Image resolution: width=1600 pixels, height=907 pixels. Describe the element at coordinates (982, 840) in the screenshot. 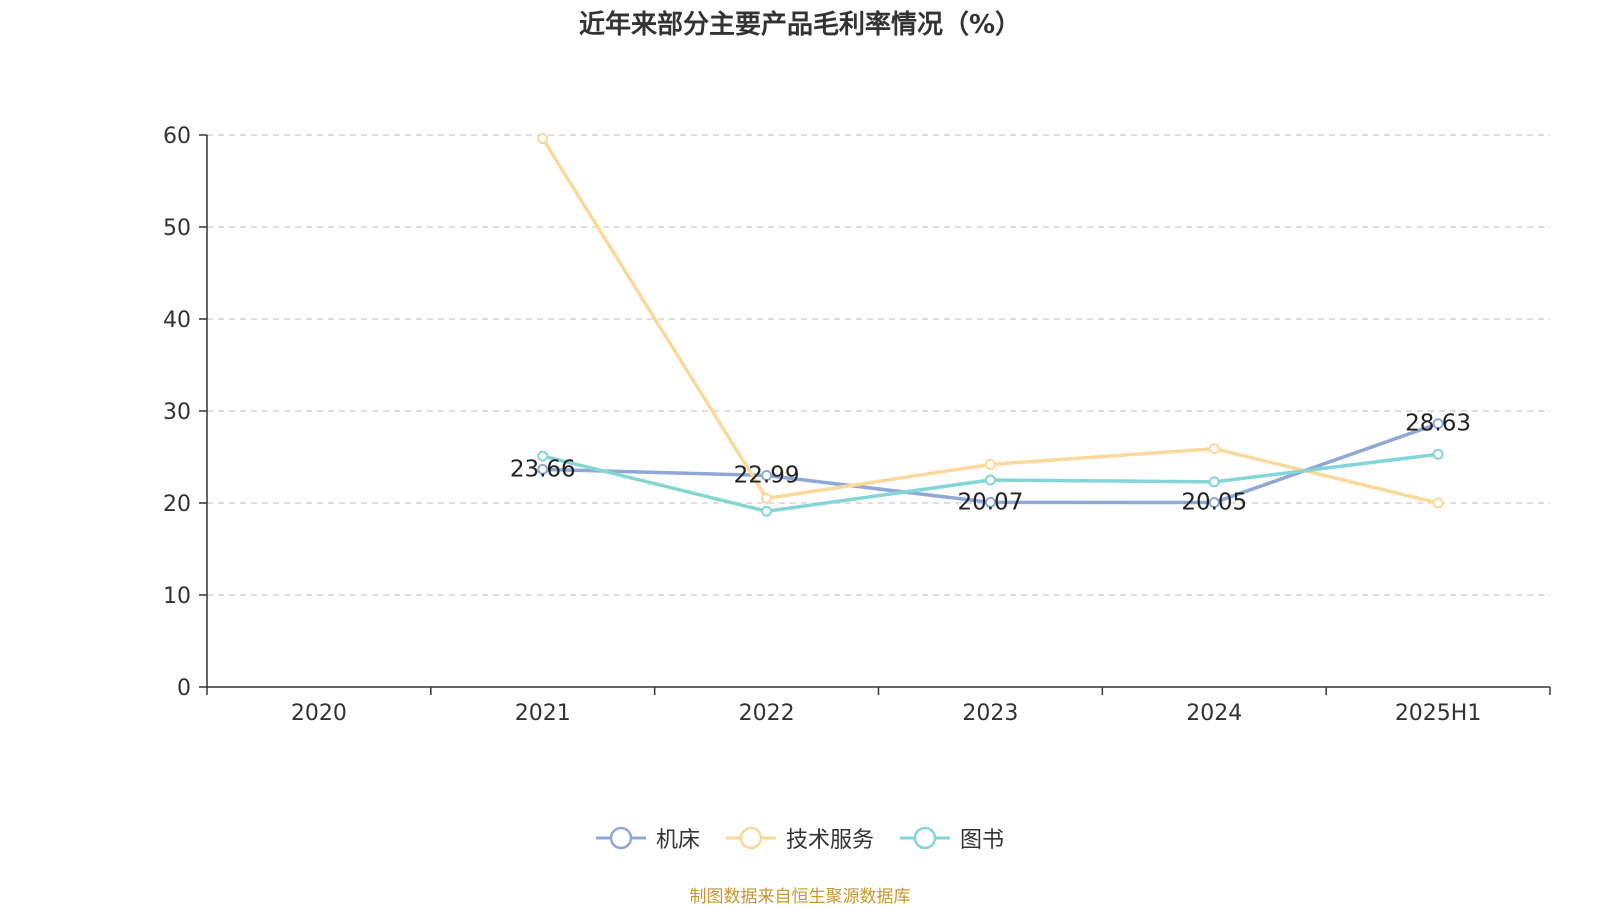

I see `legend-label: 图书` at that location.